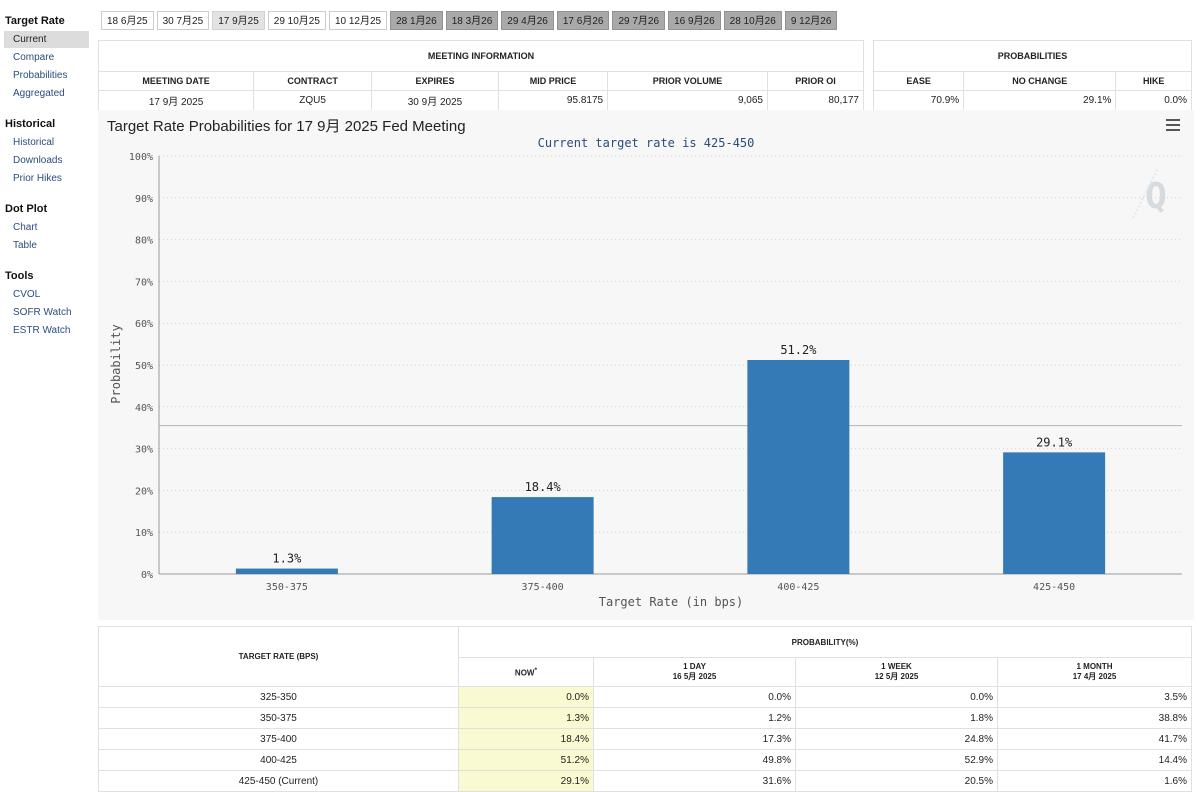  What do you see at coordinates (287, 559) in the screenshot?
I see `data-label: 1.3%` at bounding box center [287, 559].